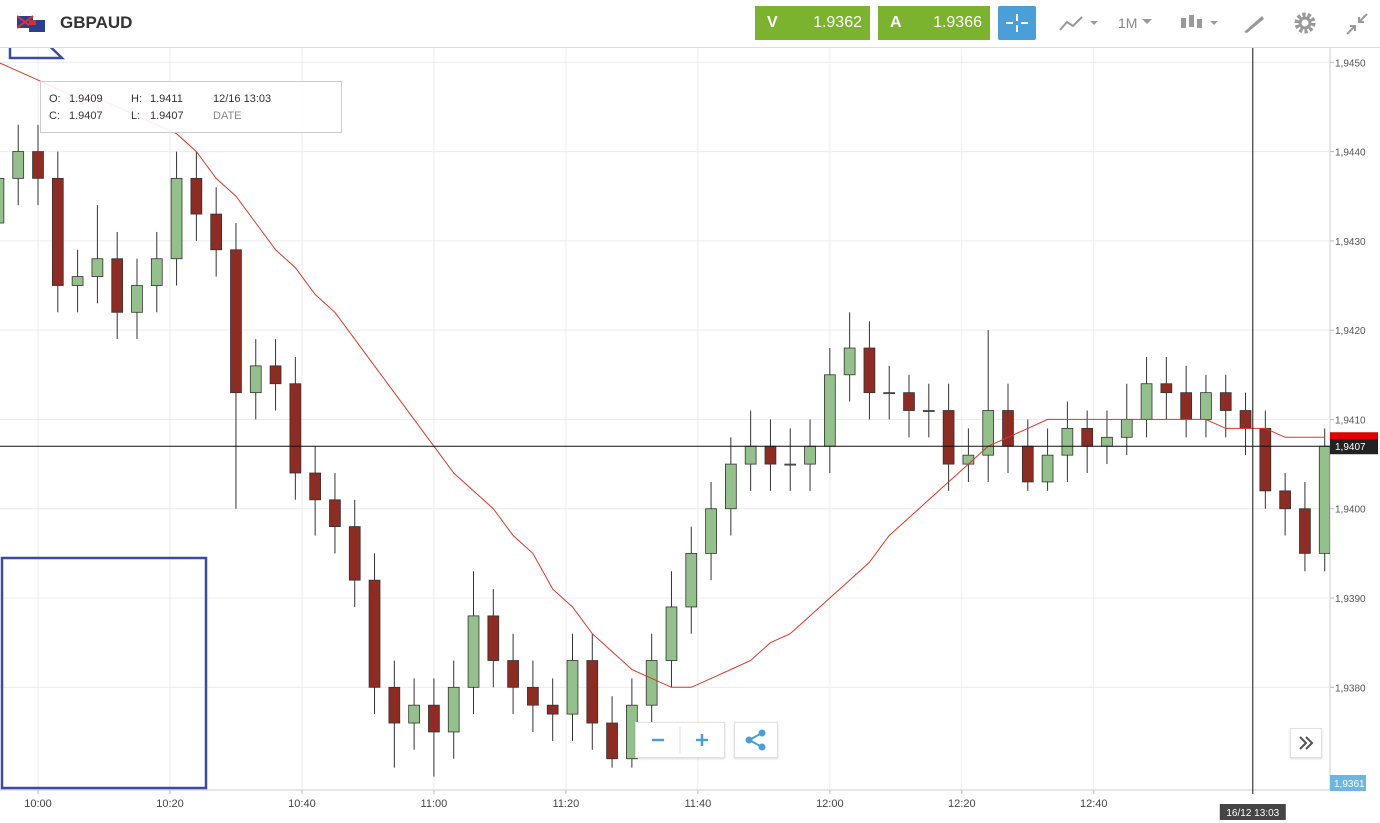 The height and width of the screenshot is (823, 1380). What do you see at coordinates (166, 99) in the screenshot?
I see `high-value: 1.9411` at bounding box center [166, 99].